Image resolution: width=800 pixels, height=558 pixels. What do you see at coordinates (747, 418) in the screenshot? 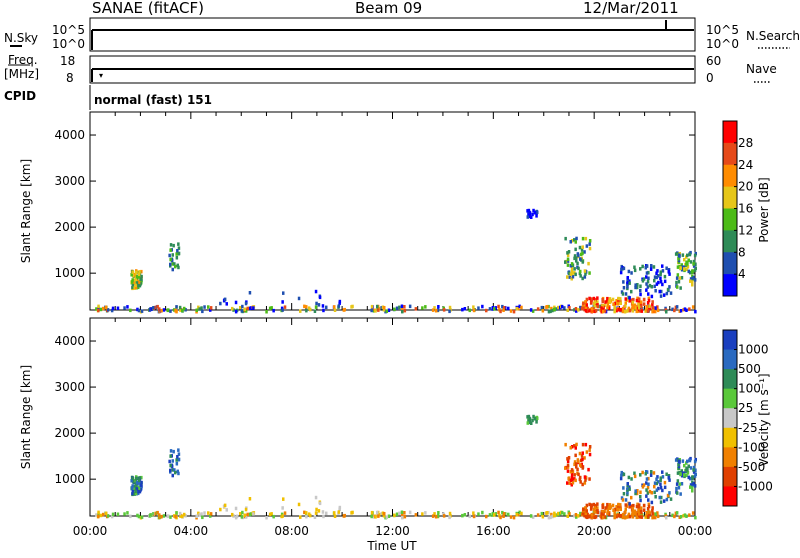
I see `velocity-colorbar: 1000 500 100 25 -25 -100 -500 -1000` at bounding box center [747, 418].